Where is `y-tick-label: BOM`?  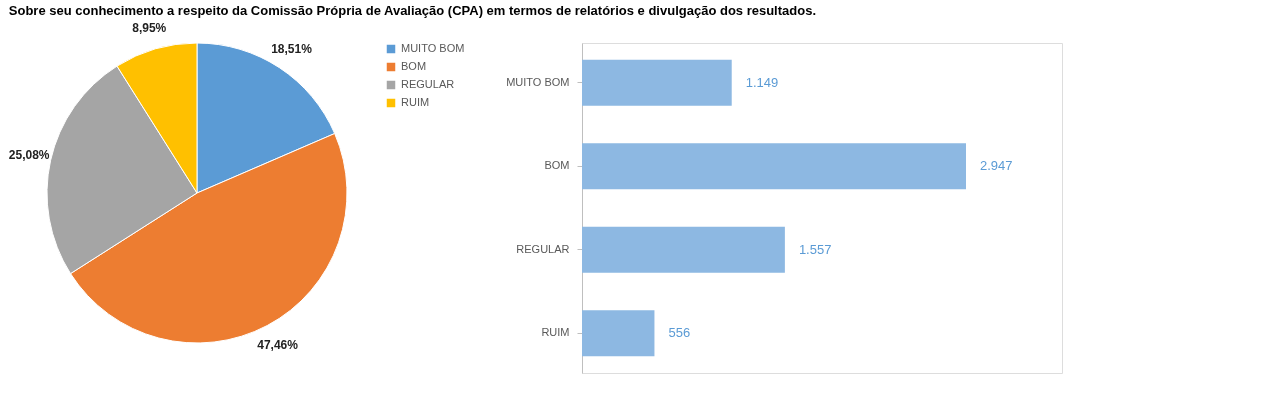
y-tick-label: BOM is located at coordinates (557, 165).